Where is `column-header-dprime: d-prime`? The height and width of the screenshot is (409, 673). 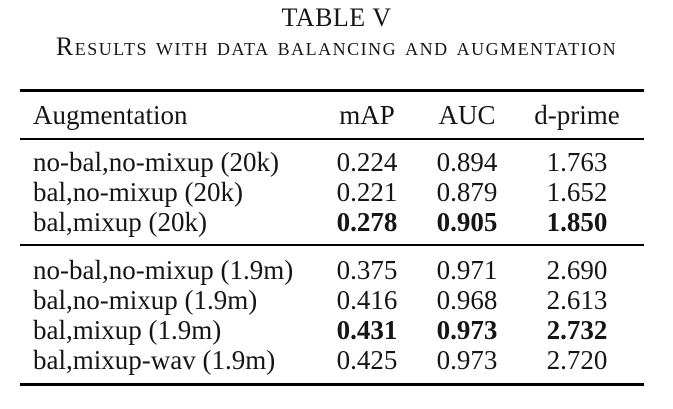
column-header-dprime: d-prime is located at coordinates (577, 115).